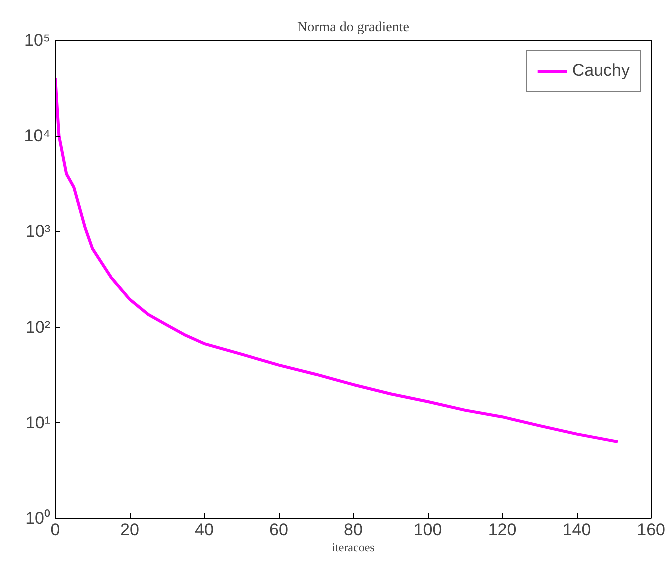 The image size is (665, 563). I want to click on x-tick-label: 0, so click(55, 530).